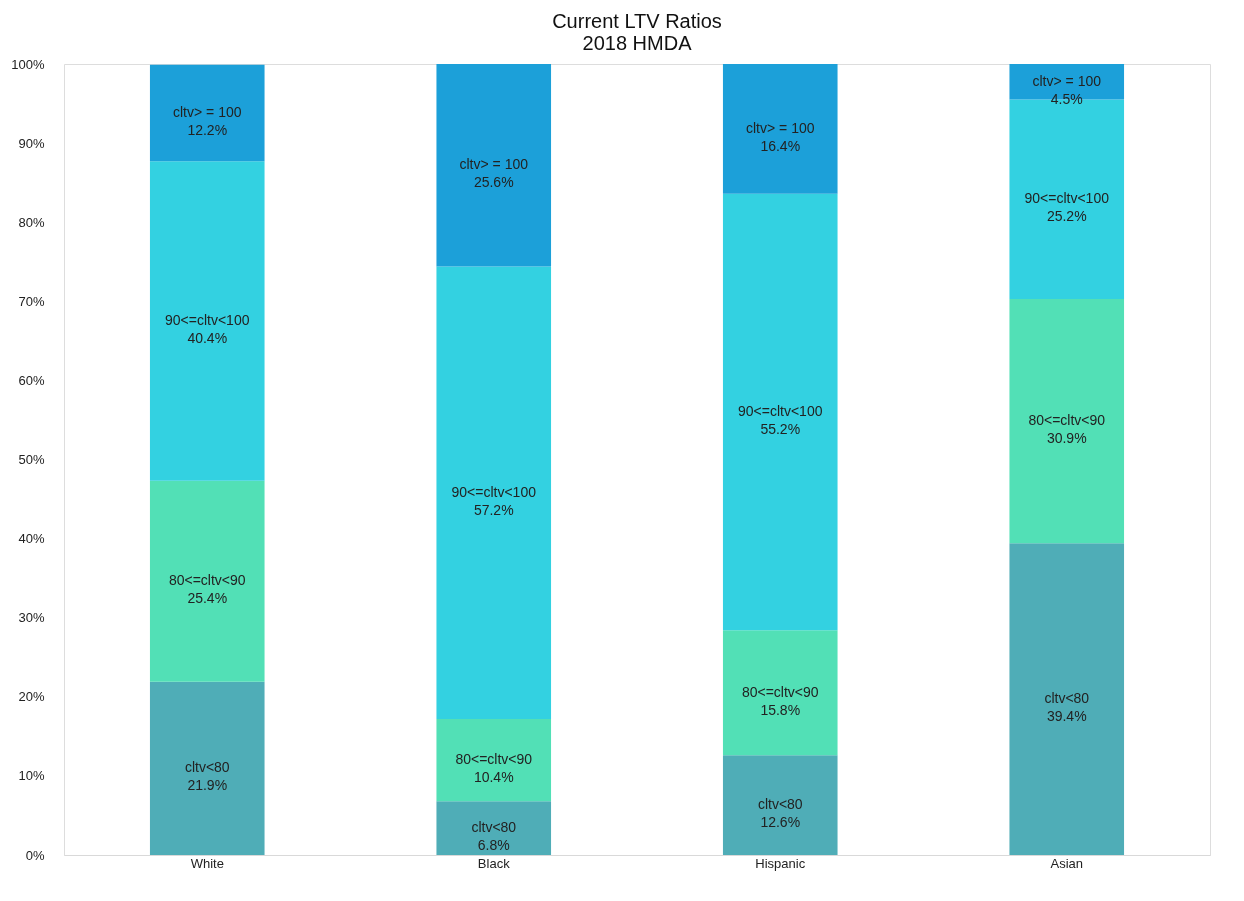 The image size is (1244, 901). Describe the element at coordinates (31, 222) in the screenshot. I see `y-tick-label: 80%` at that location.